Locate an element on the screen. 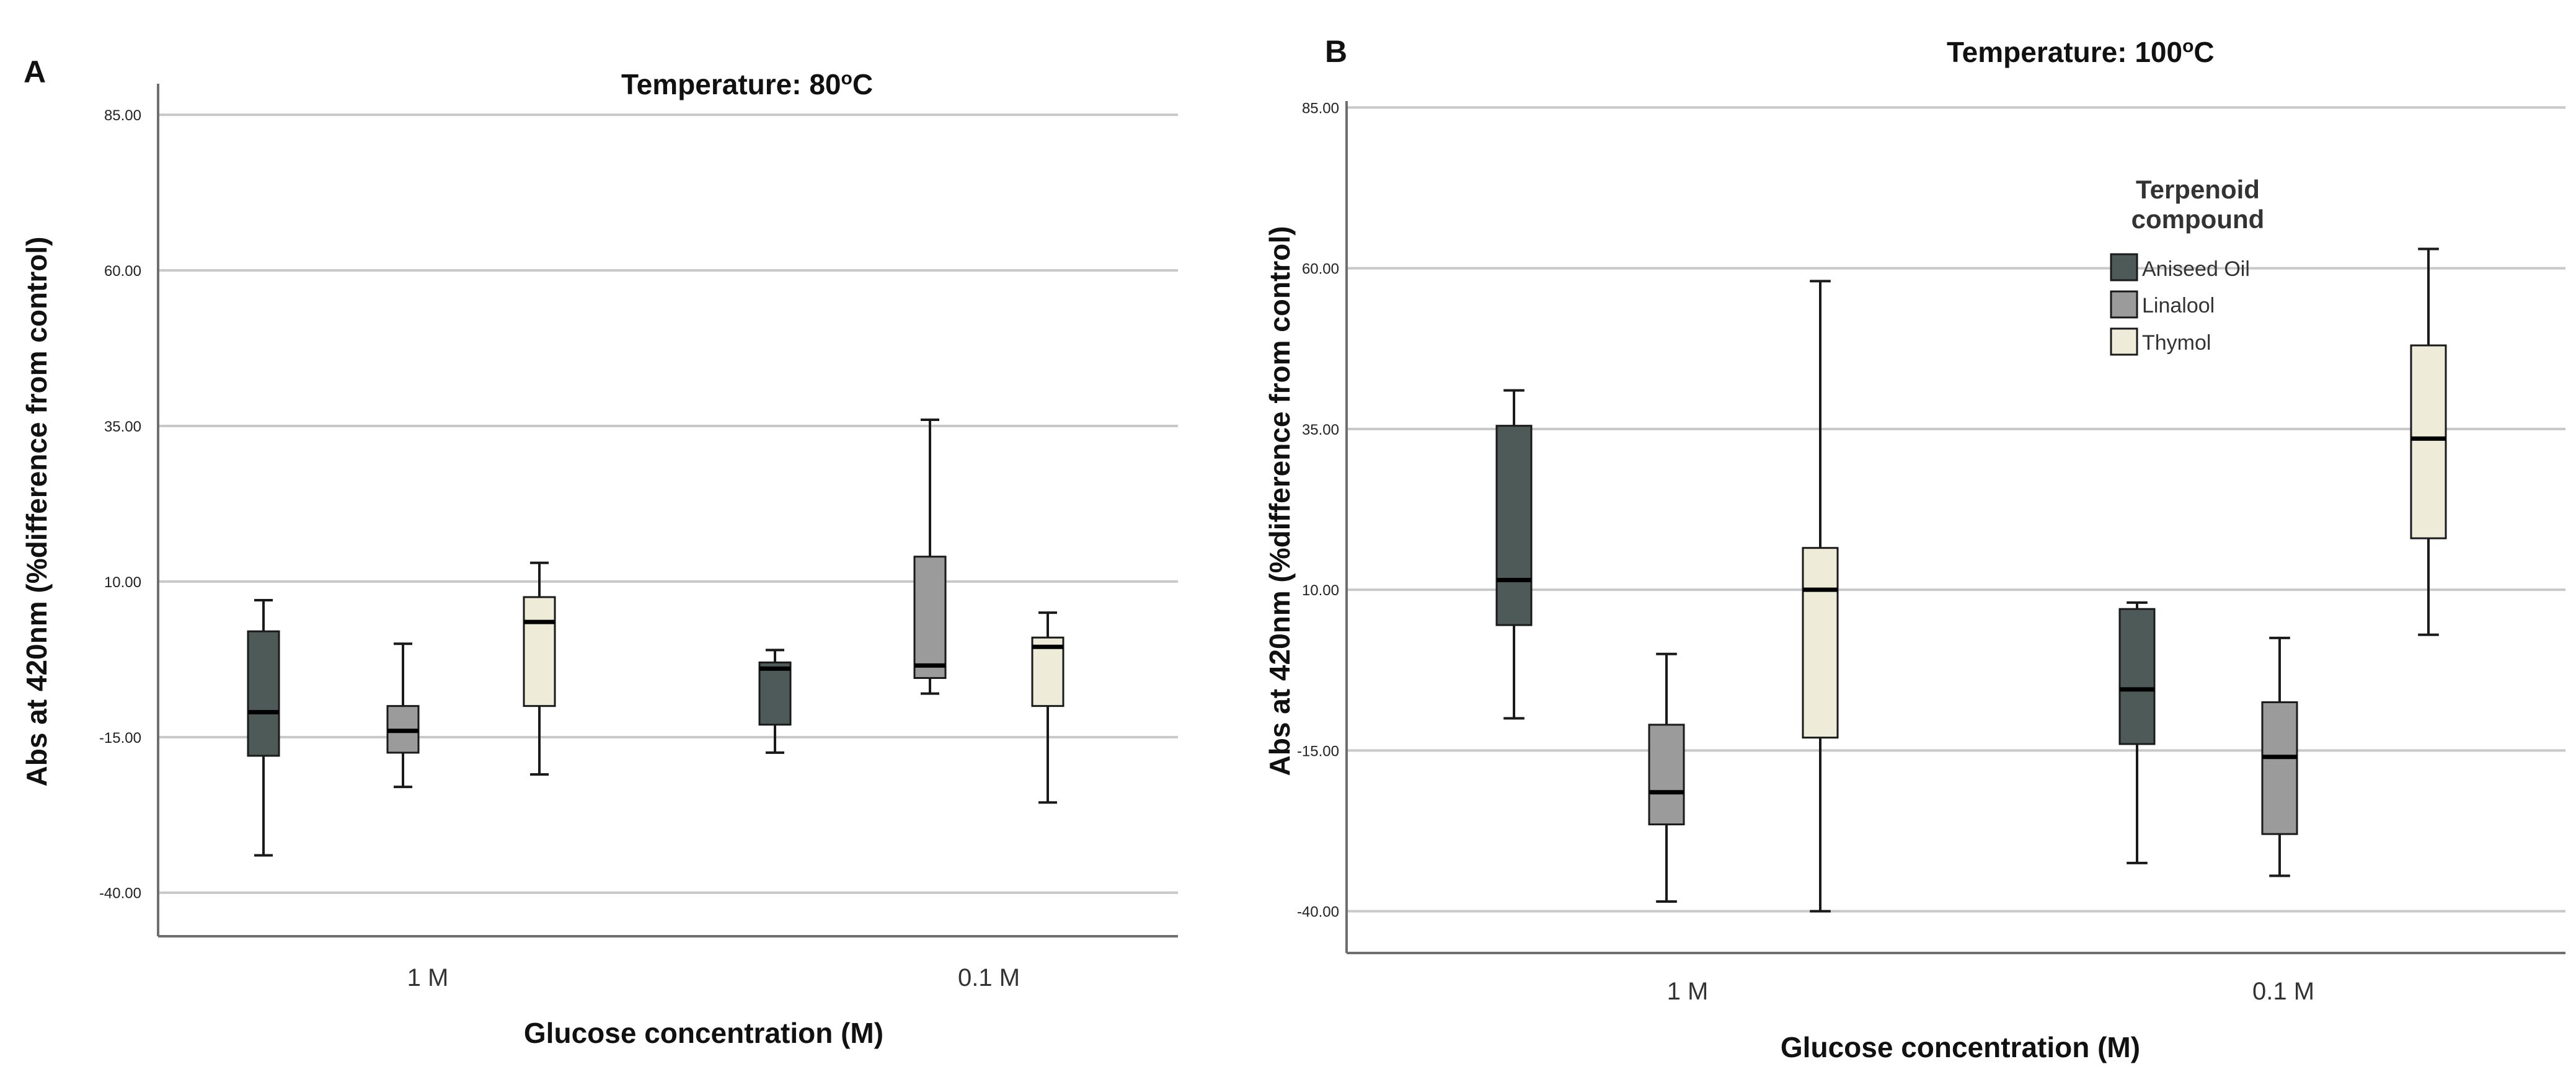 The image size is (2576, 1077). legend-swatch-thymol is located at coordinates (2124, 341).